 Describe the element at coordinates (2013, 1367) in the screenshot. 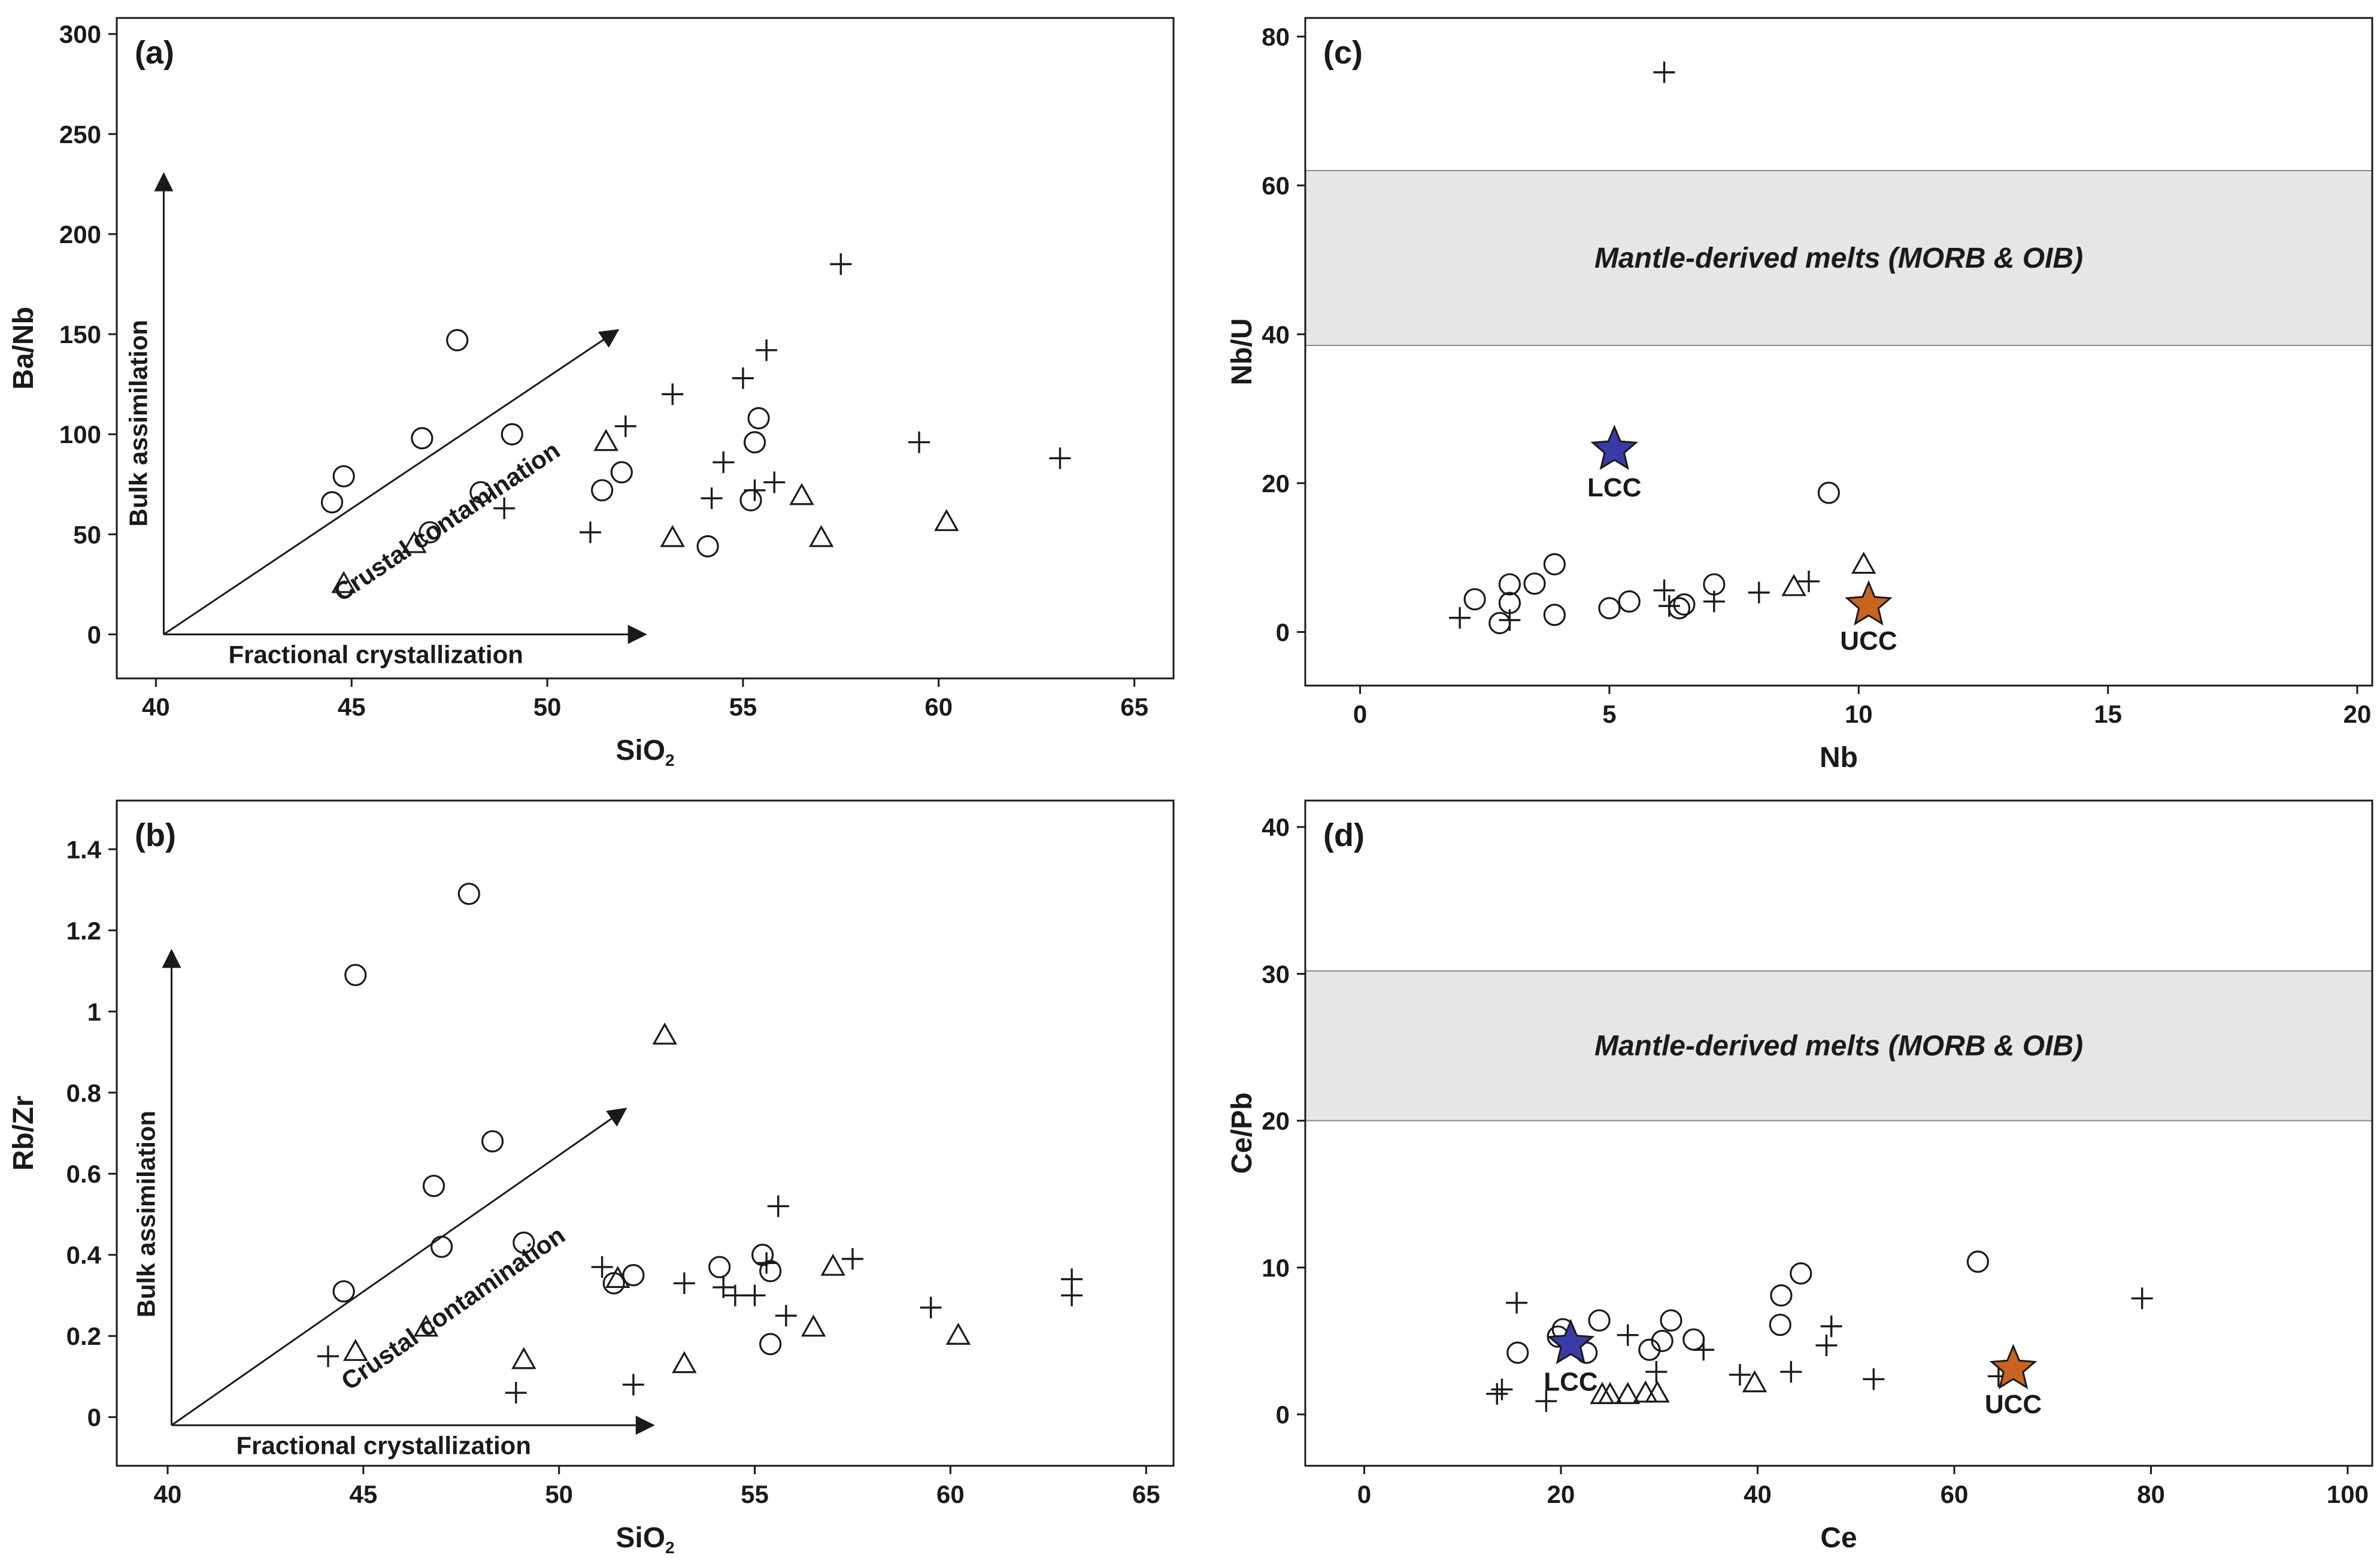

I see `ucc-star` at that location.